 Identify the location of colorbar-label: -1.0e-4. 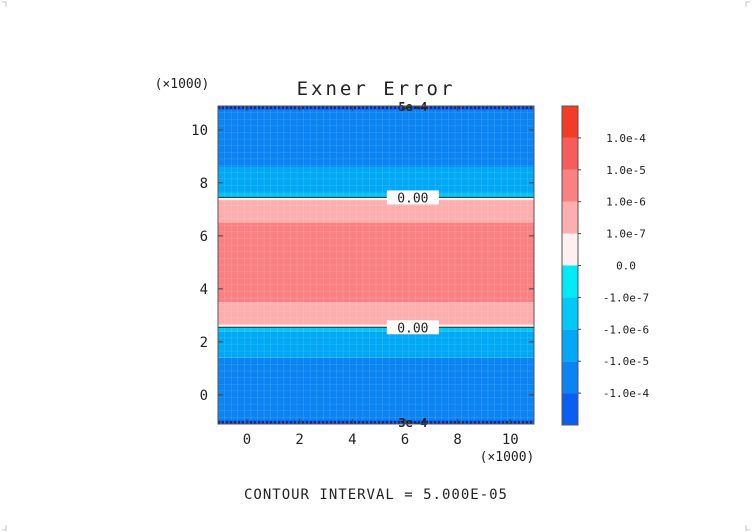
(626, 393).